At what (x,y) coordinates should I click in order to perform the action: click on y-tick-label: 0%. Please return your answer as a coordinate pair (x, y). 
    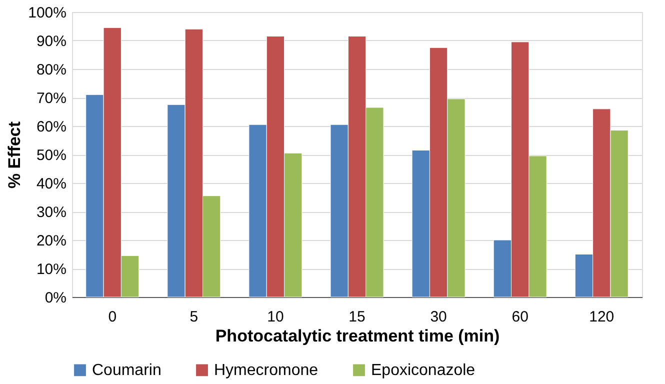
    Looking at the image, I should click on (55, 298).